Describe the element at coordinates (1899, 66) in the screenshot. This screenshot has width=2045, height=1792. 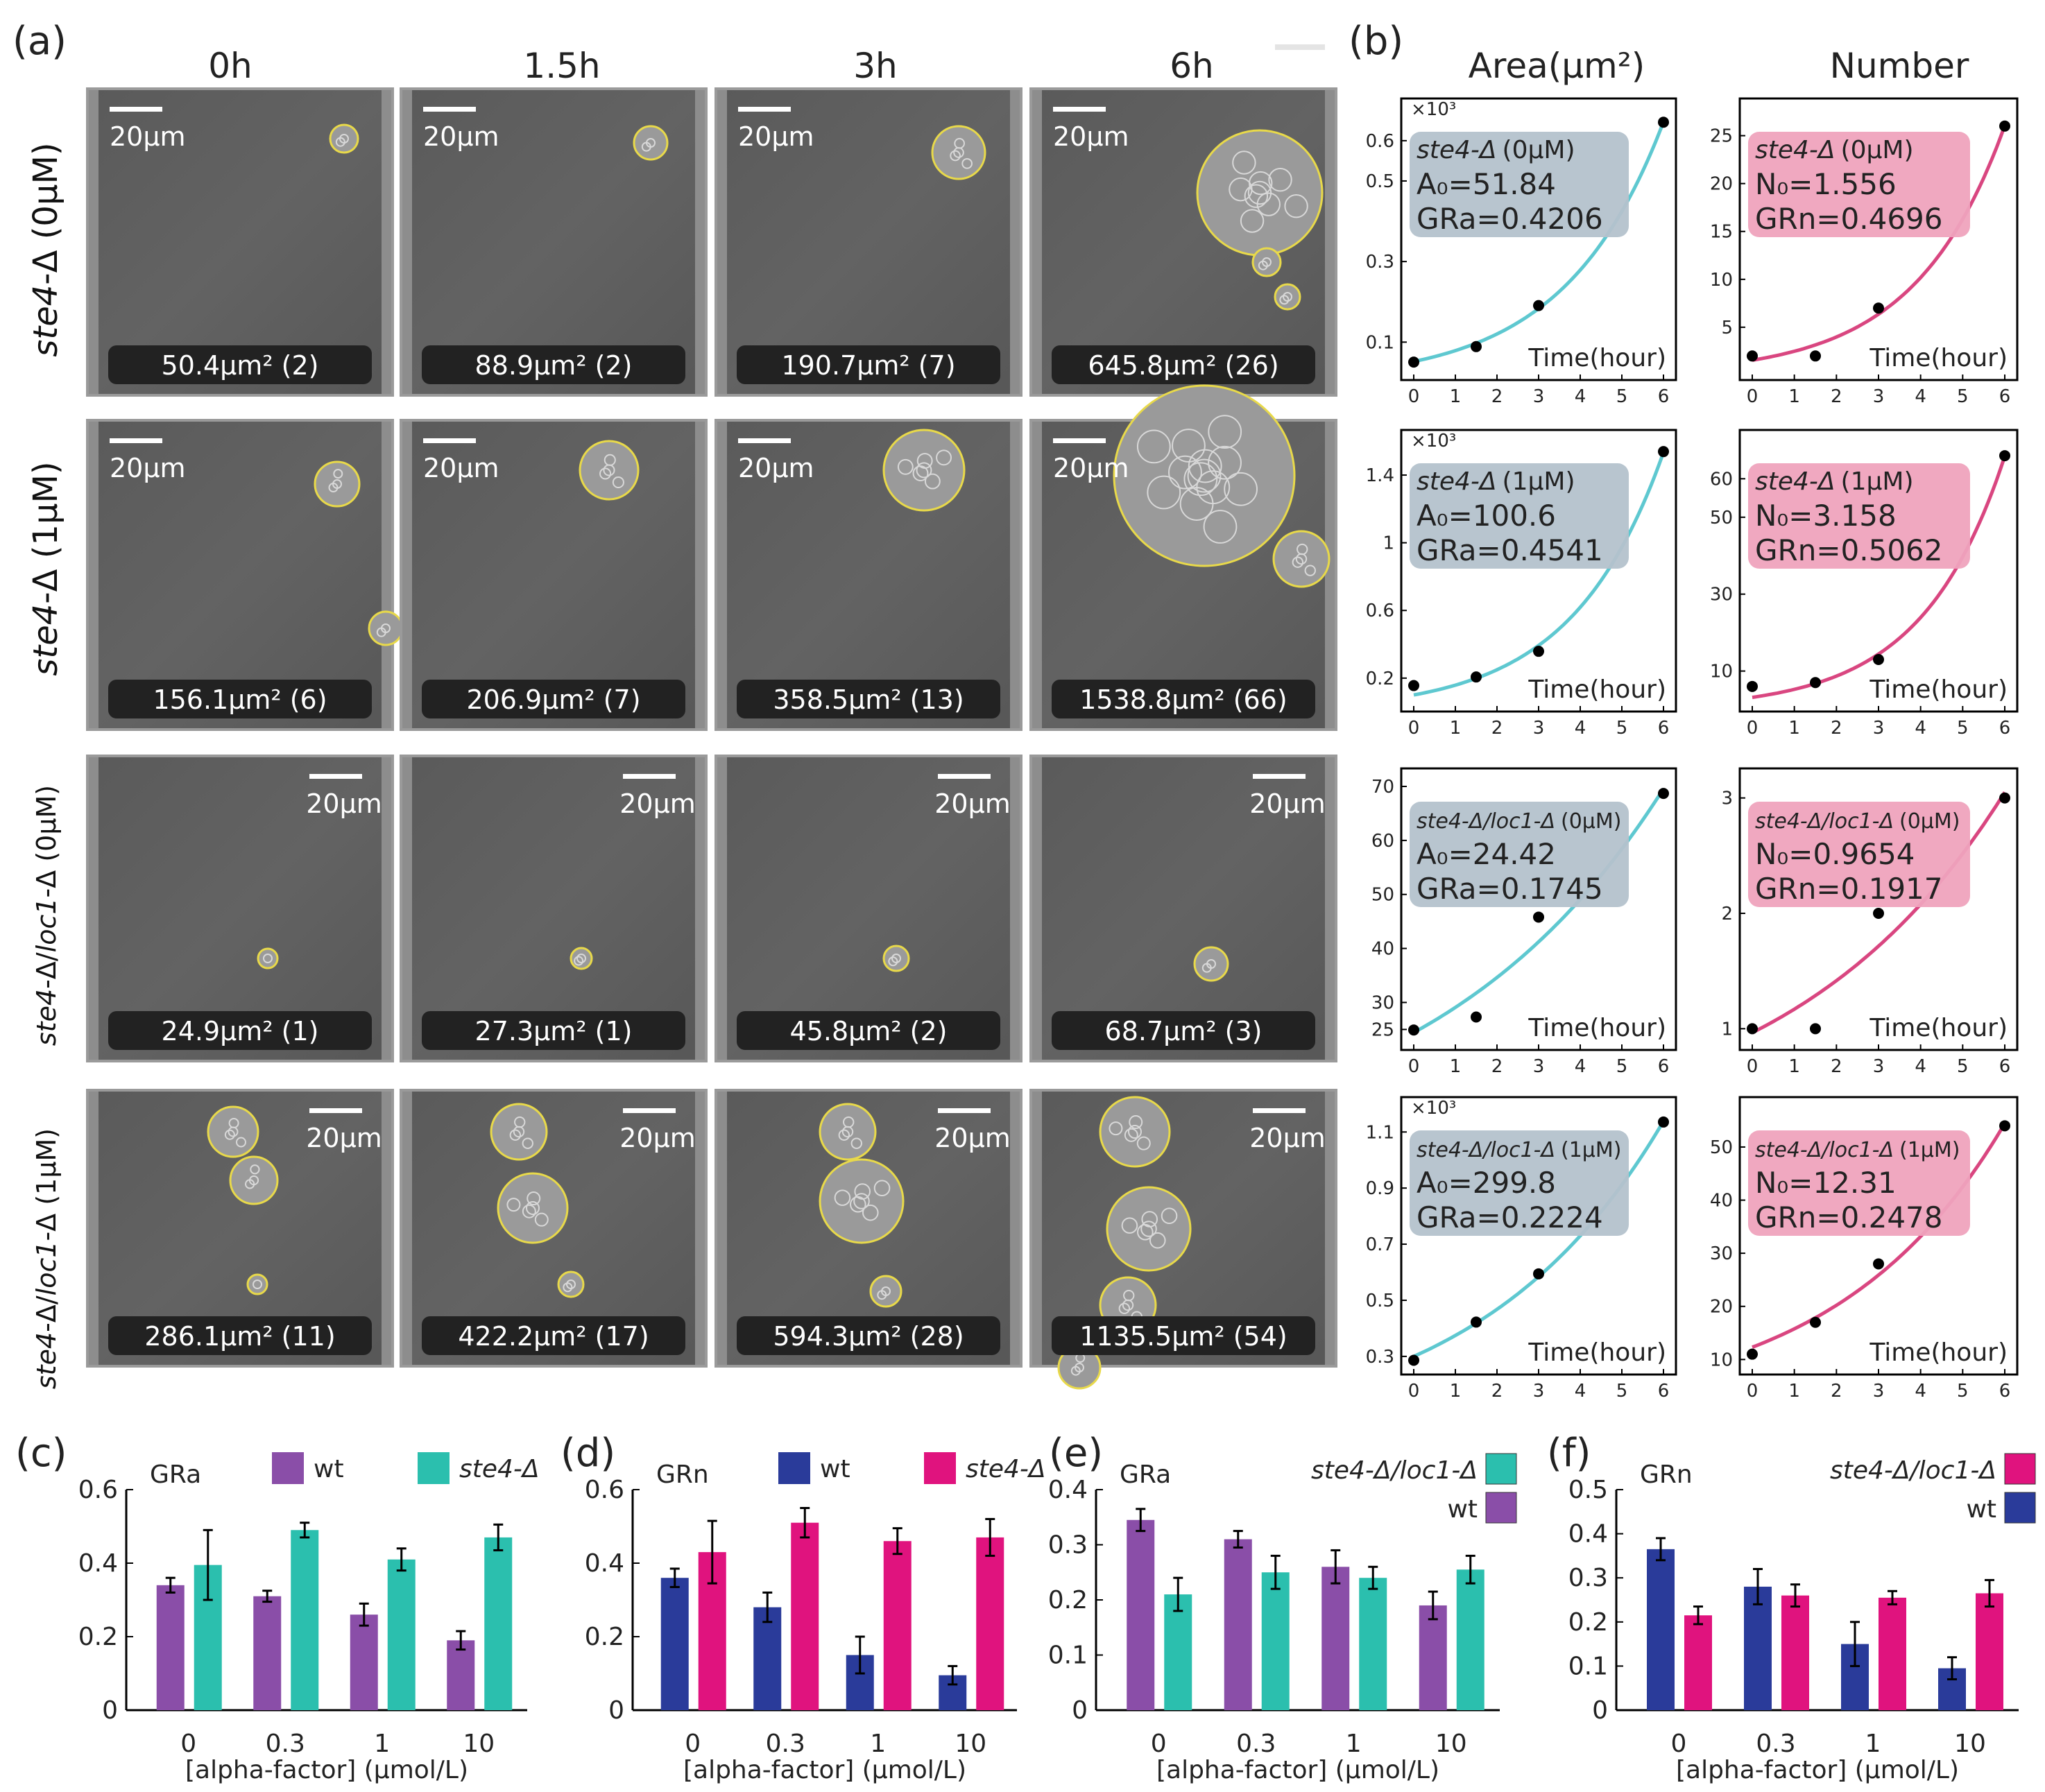
I see `column-header-number: Number` at that location.